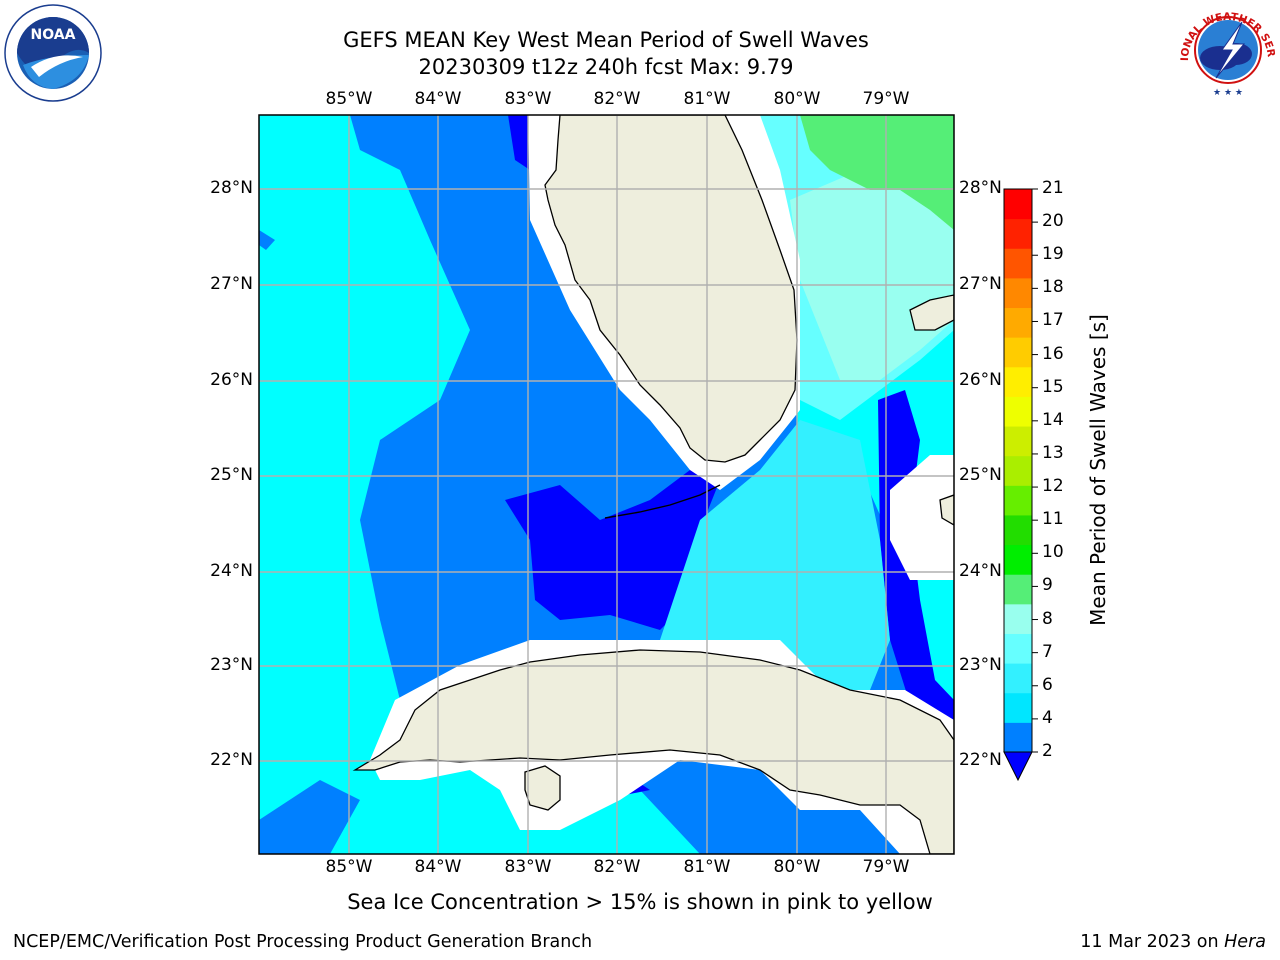 The image size is (1280, 960). What do you see at coordinates (872, 275) in the screenshot?
I see `swell-contour-8-9s` at bounding box center [872, 275].